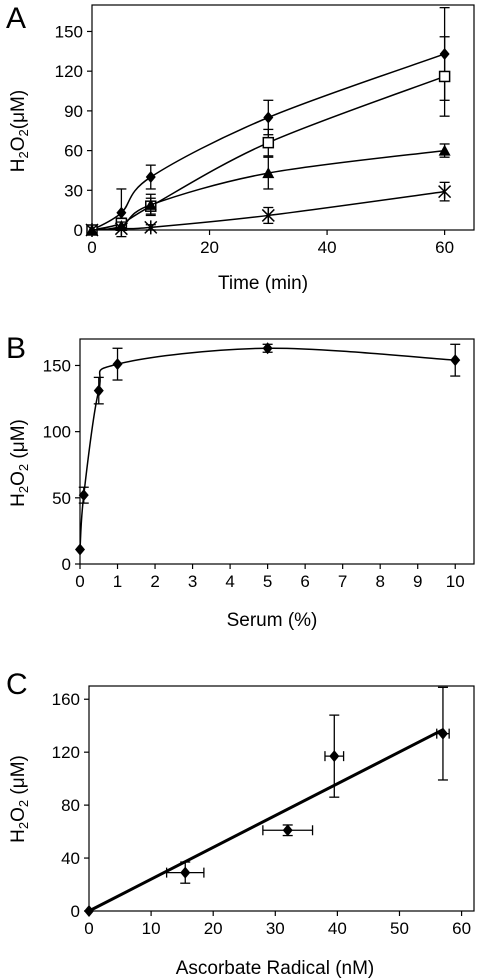  What do you see at coordinates (73, 151) in the screenshot?
I see `y-tick-label: 60` at bounding box center [73, 151].